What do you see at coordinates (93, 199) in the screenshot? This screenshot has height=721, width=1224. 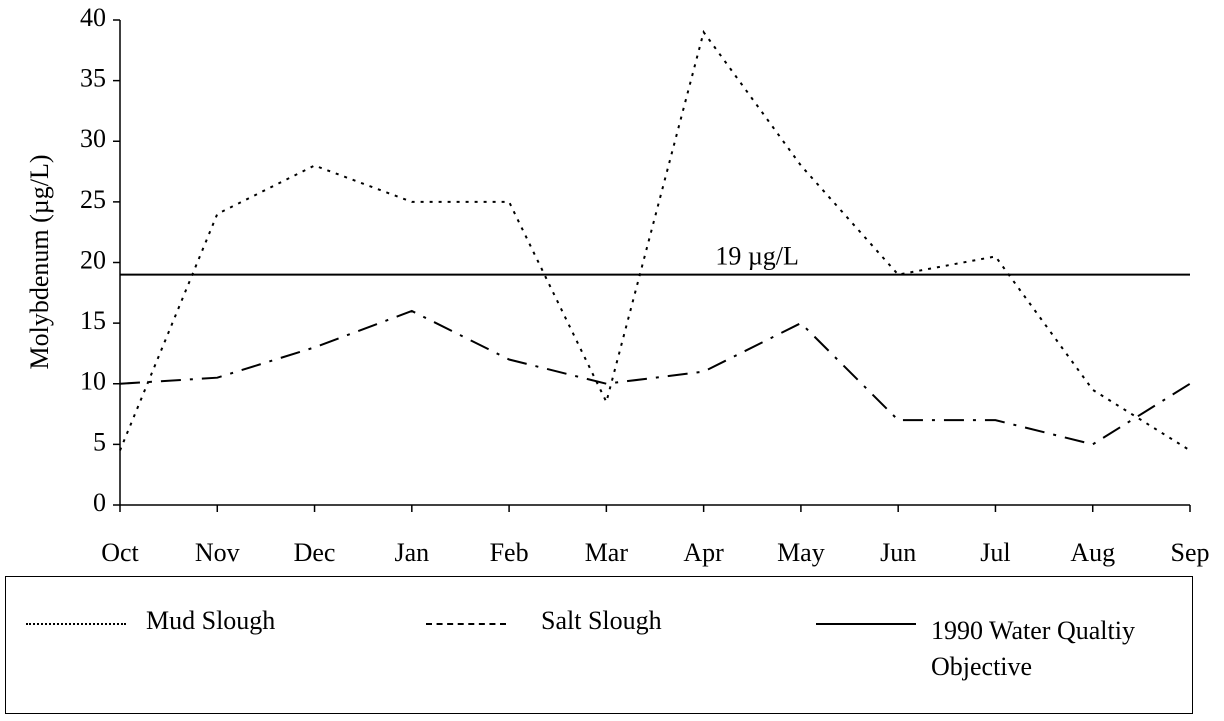 I see `y-tick-label: 25` at bounding box center [93, 199].